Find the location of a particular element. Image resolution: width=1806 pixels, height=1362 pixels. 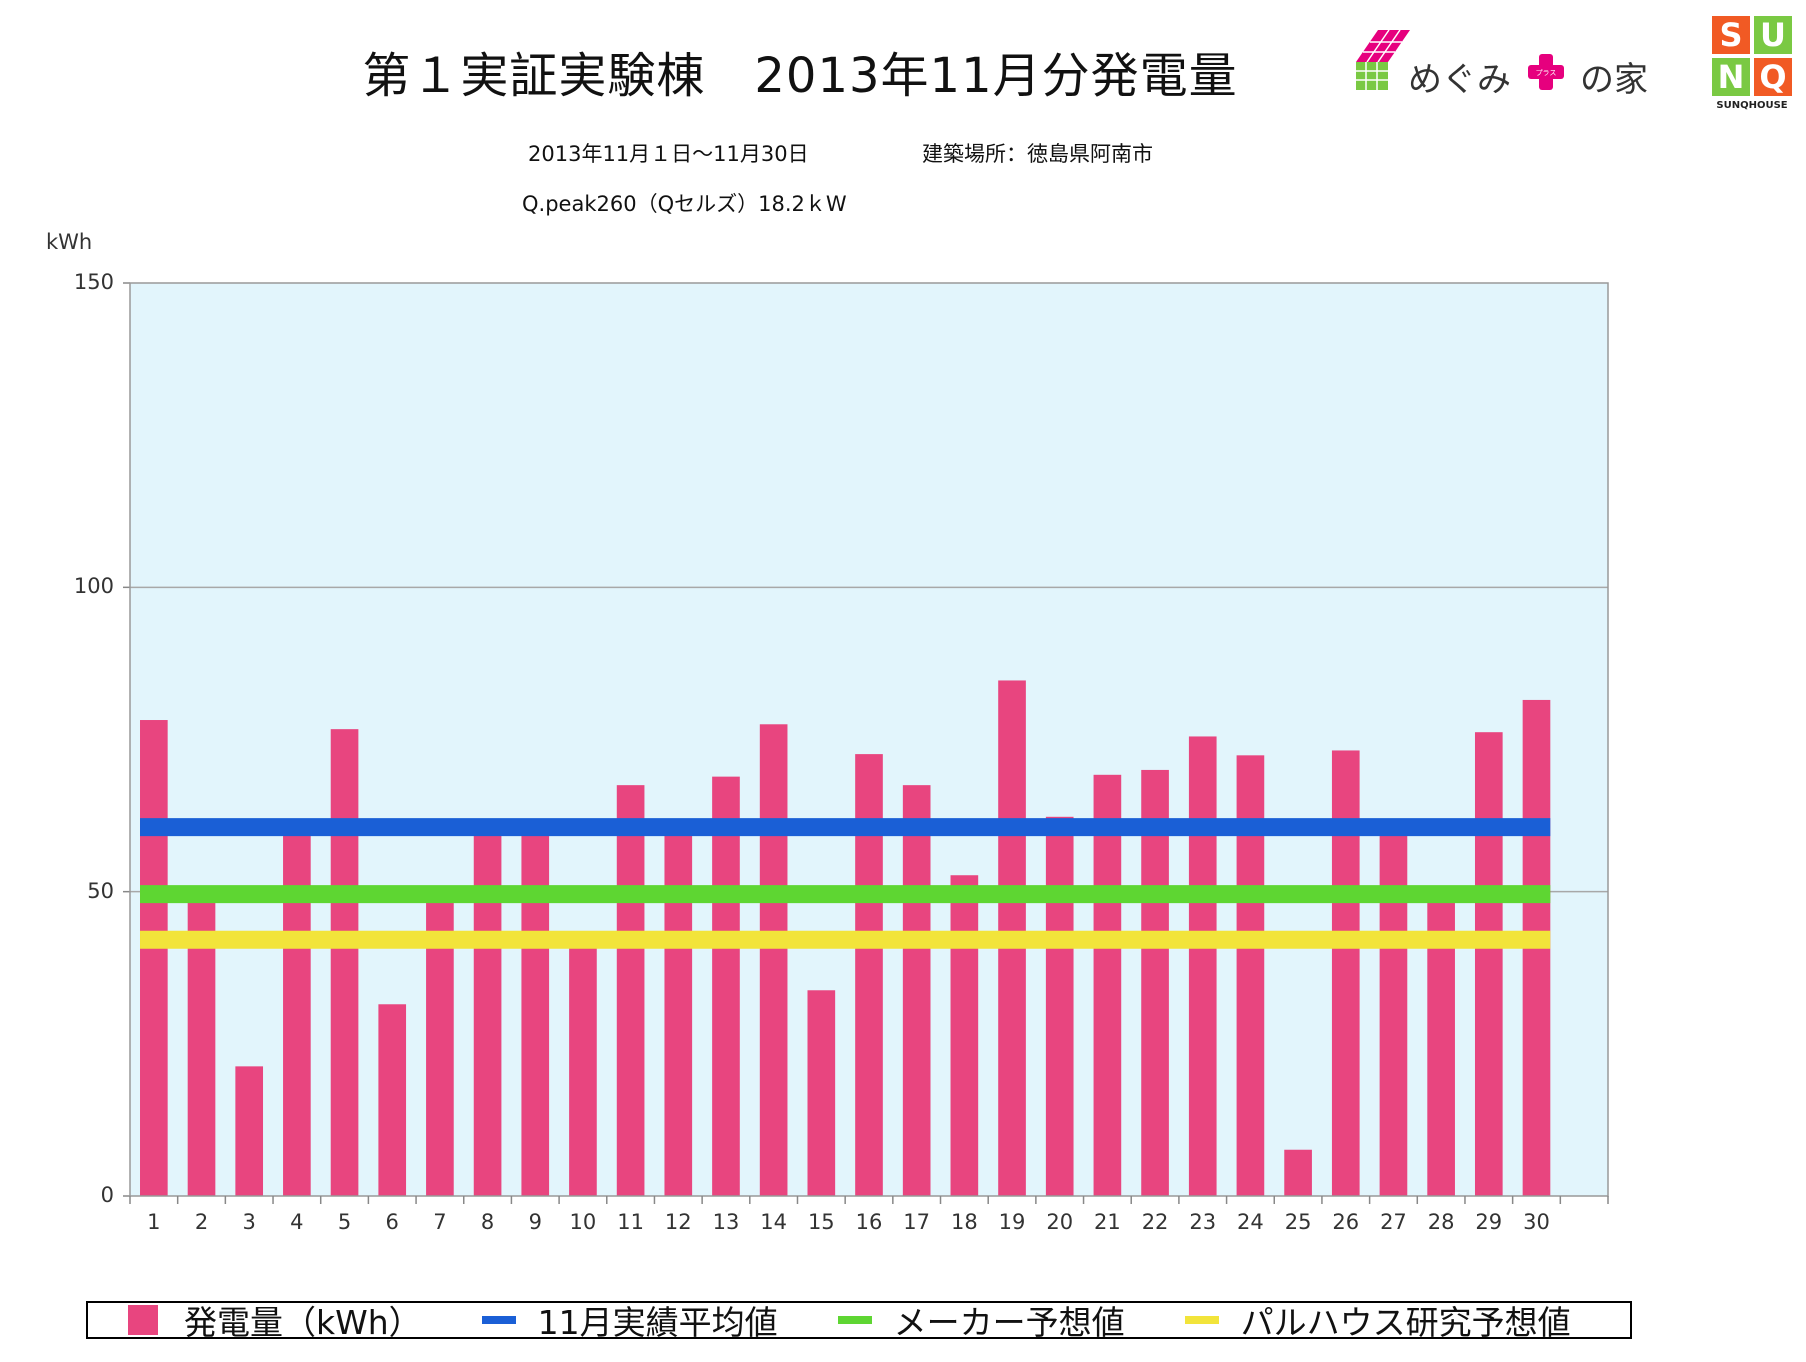

sunq-letter-u: U is located at coordinates (1773, 35).